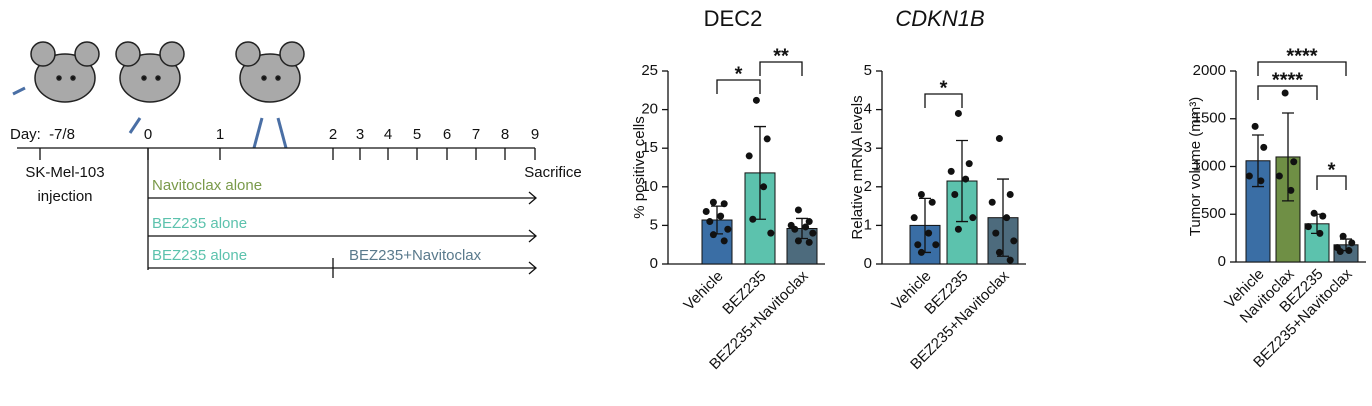 Image resolution: width=1372 pixels, height=406 pixels. Describe the element at coordinates (388, 134) in the screenshot. I see `day-label: 4` at that location.